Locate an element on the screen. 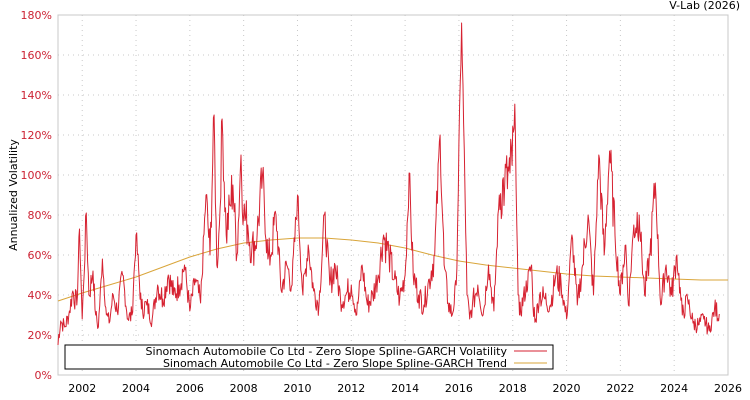  credit-label: V-Lab (2026) is located at coordinates (704, 6).